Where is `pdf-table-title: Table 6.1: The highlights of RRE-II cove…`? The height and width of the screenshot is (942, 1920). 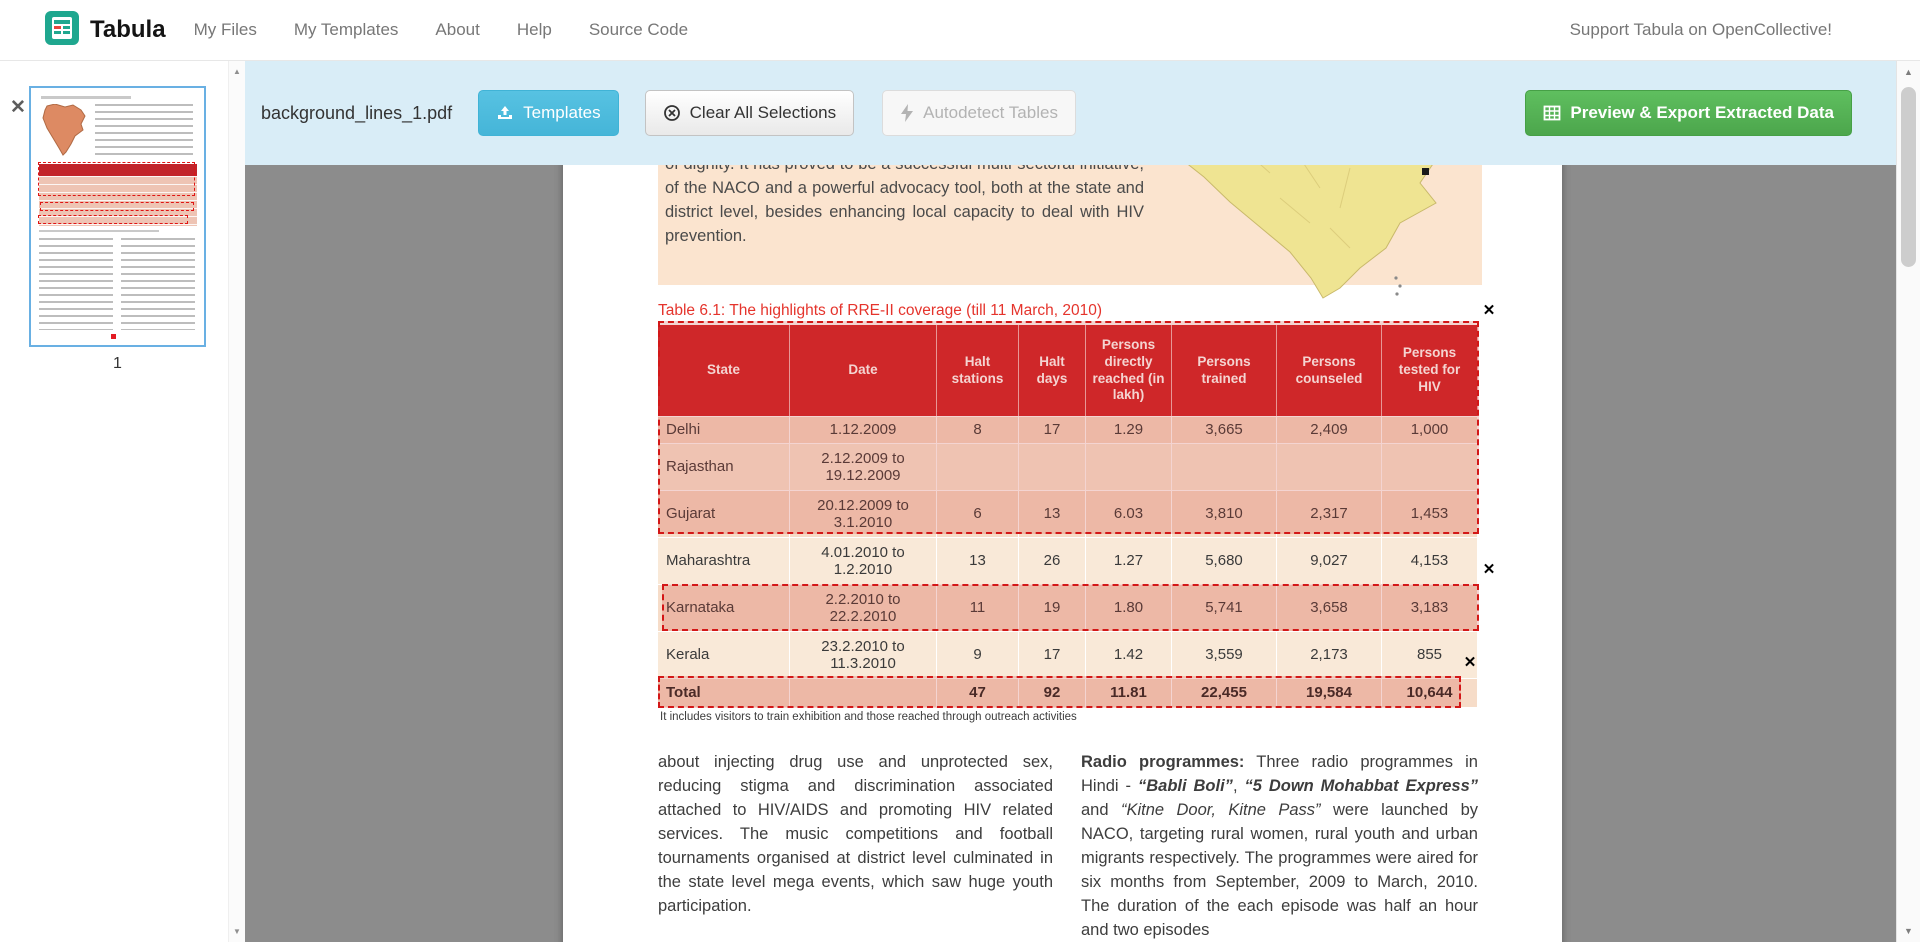 pdf-table-title: Table 6.1: The highlights of RRE-II cove… is located at coordinates (880, 310).